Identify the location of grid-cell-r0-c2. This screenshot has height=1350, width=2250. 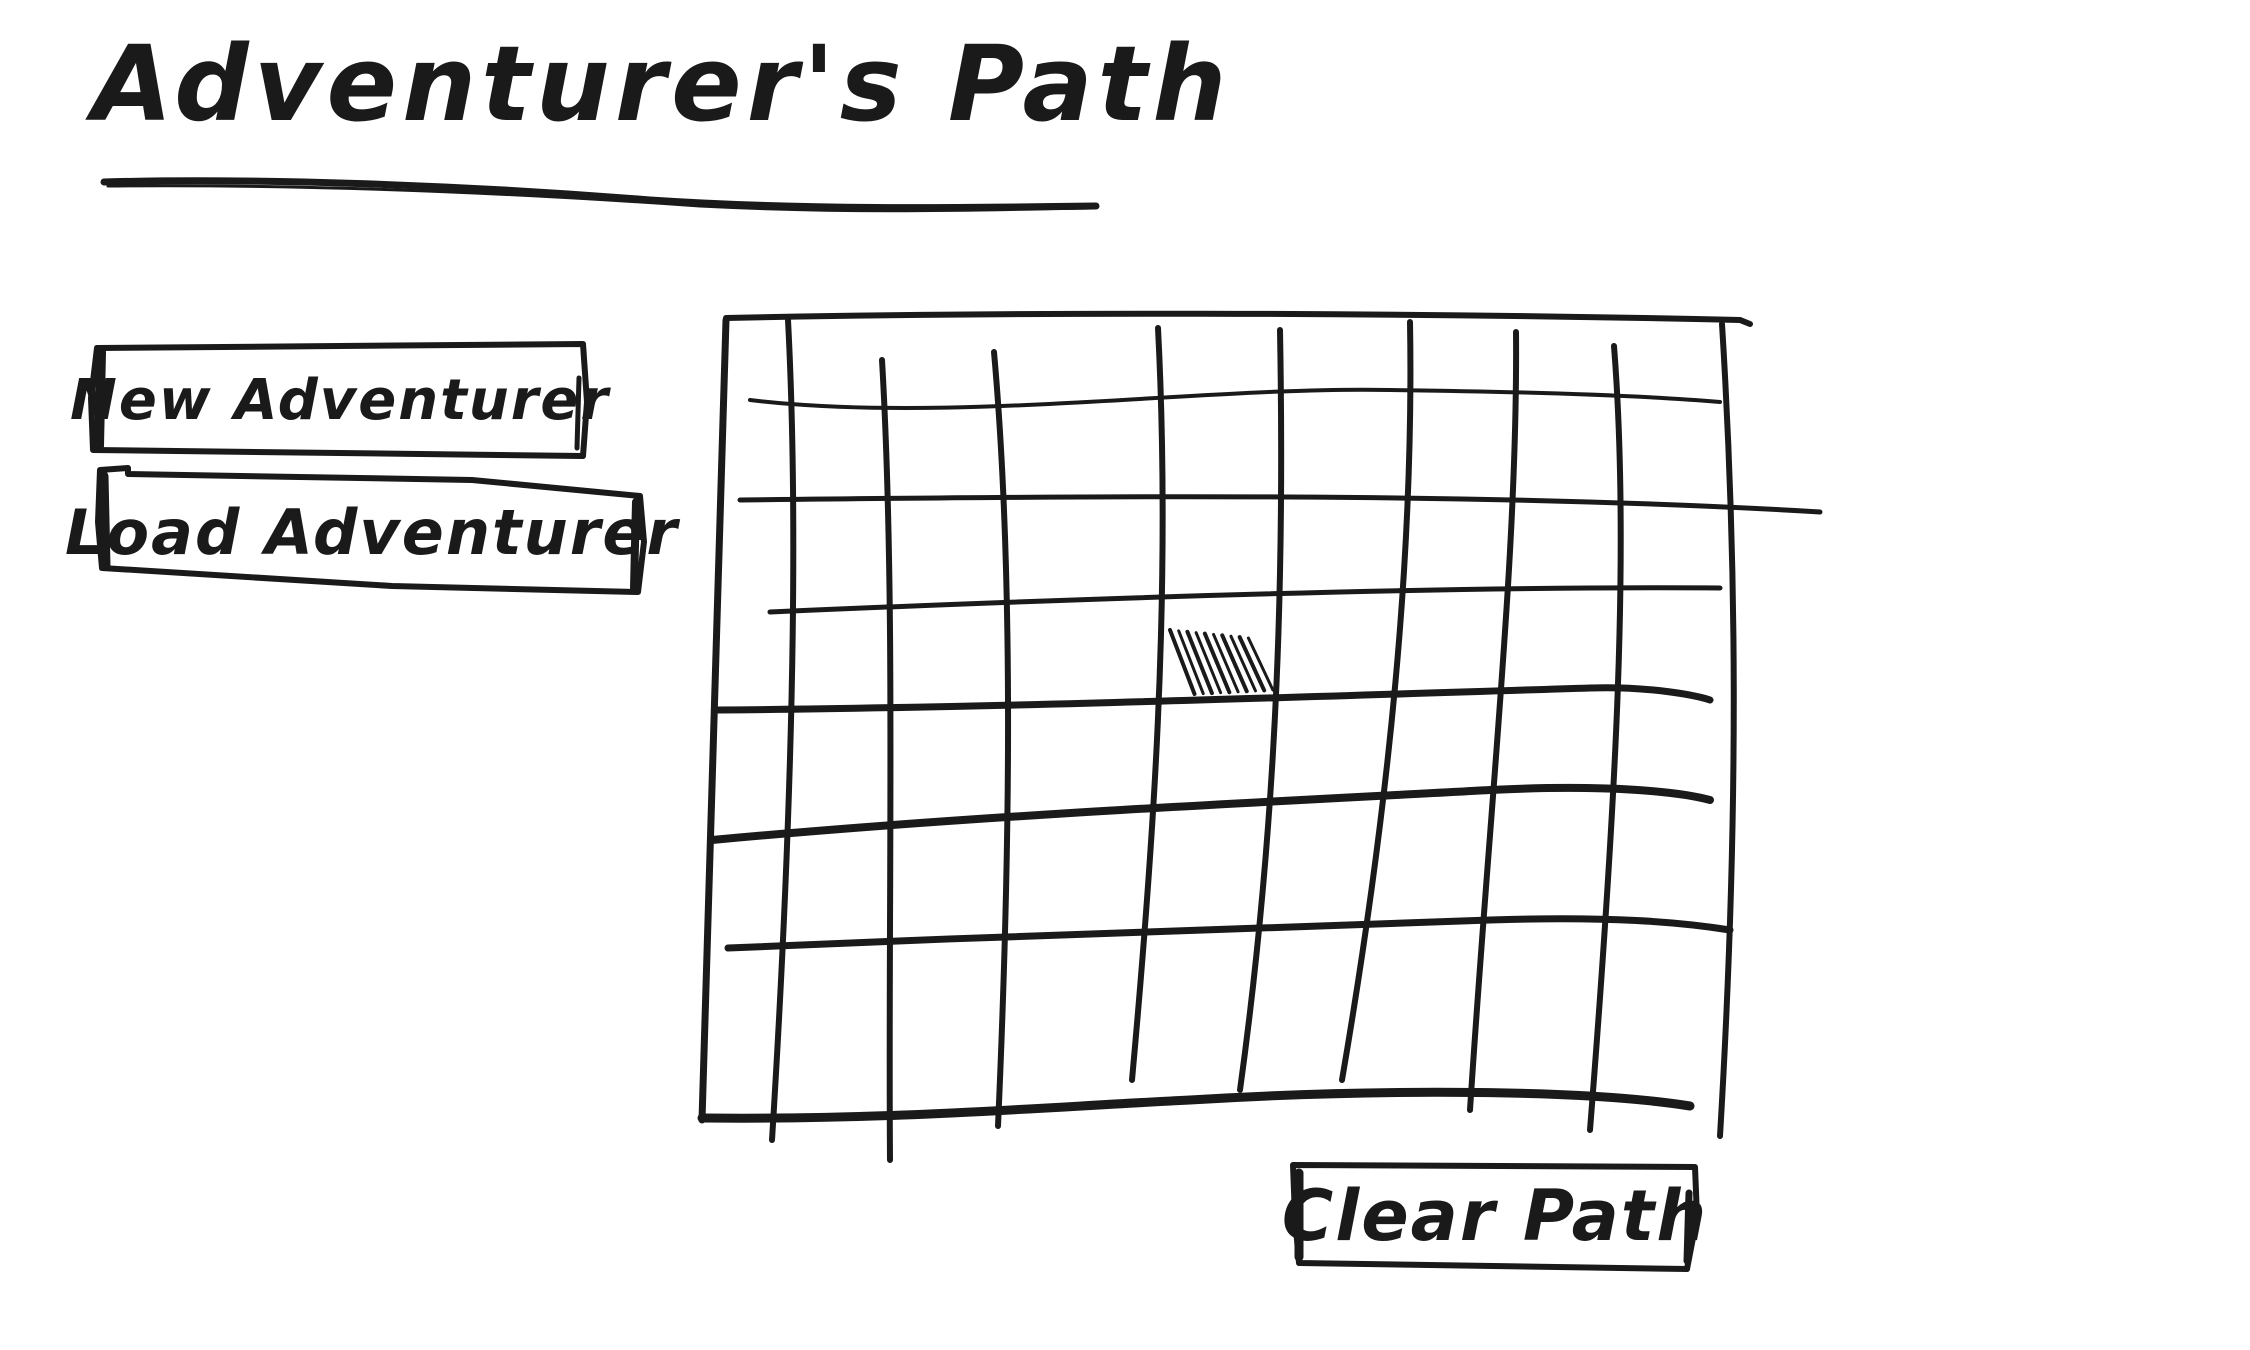
(938, 359).